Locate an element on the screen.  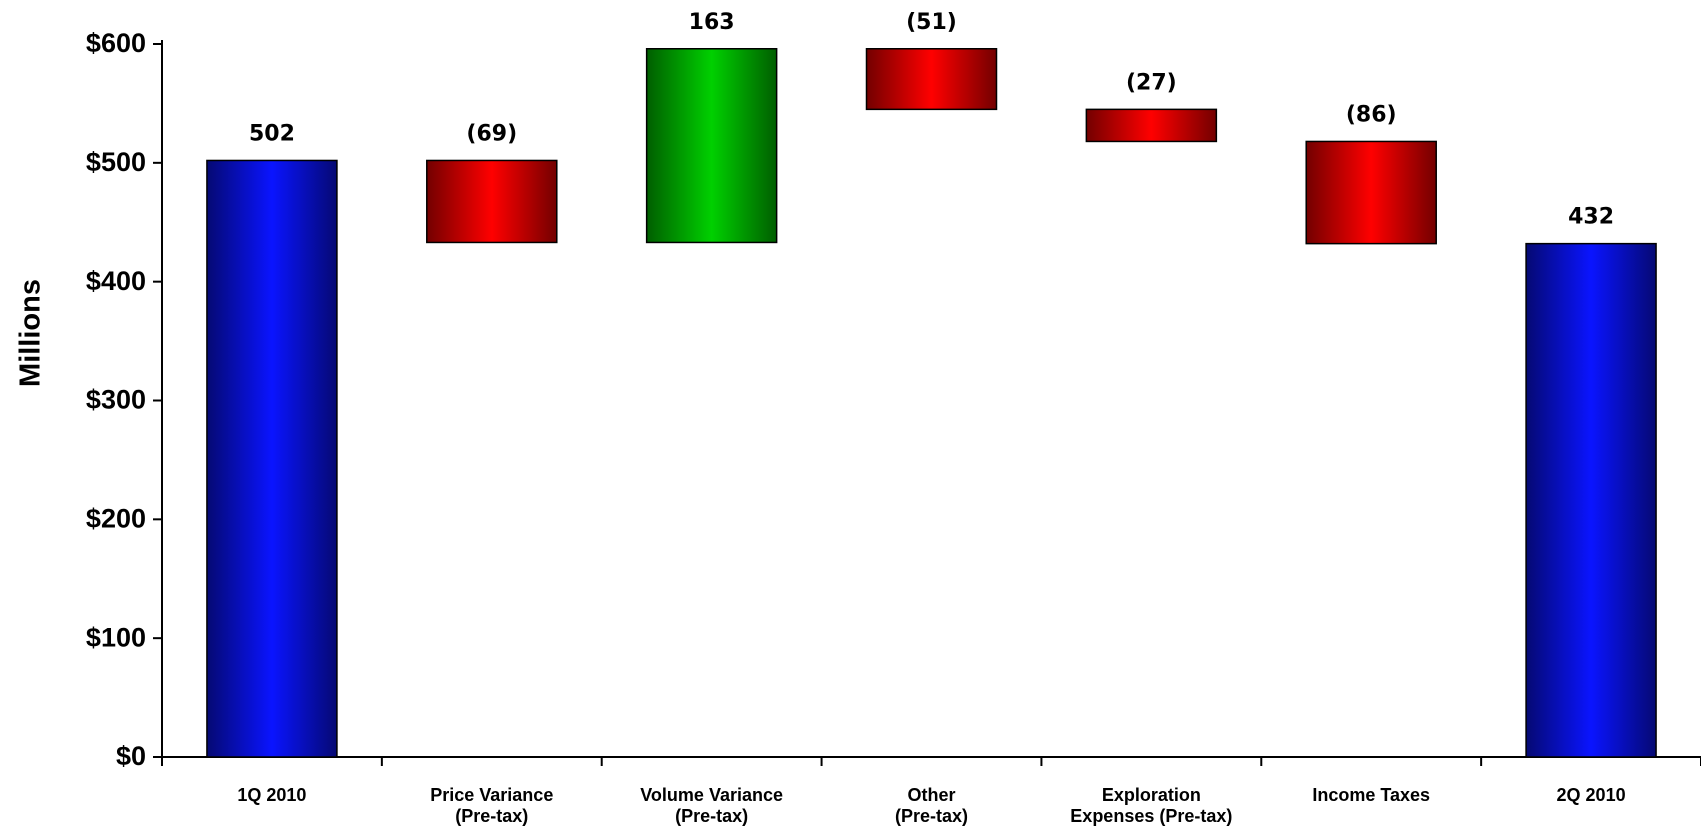
y-tick-label: $300 is located at coordinates (116, 400).